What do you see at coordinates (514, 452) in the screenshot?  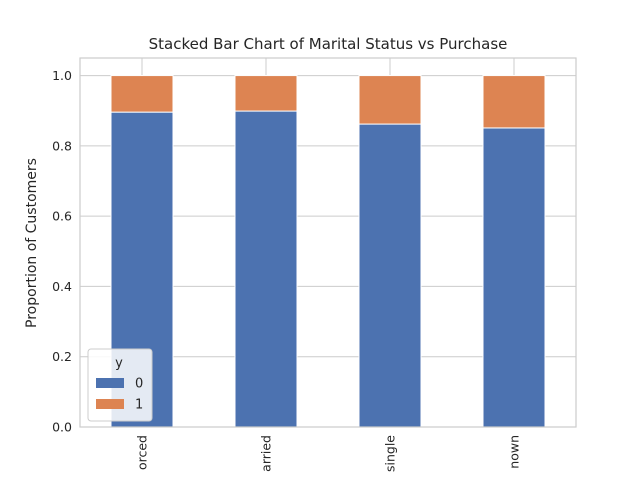 I see `x-tick-label: nown` at bounding box center [514, 452].